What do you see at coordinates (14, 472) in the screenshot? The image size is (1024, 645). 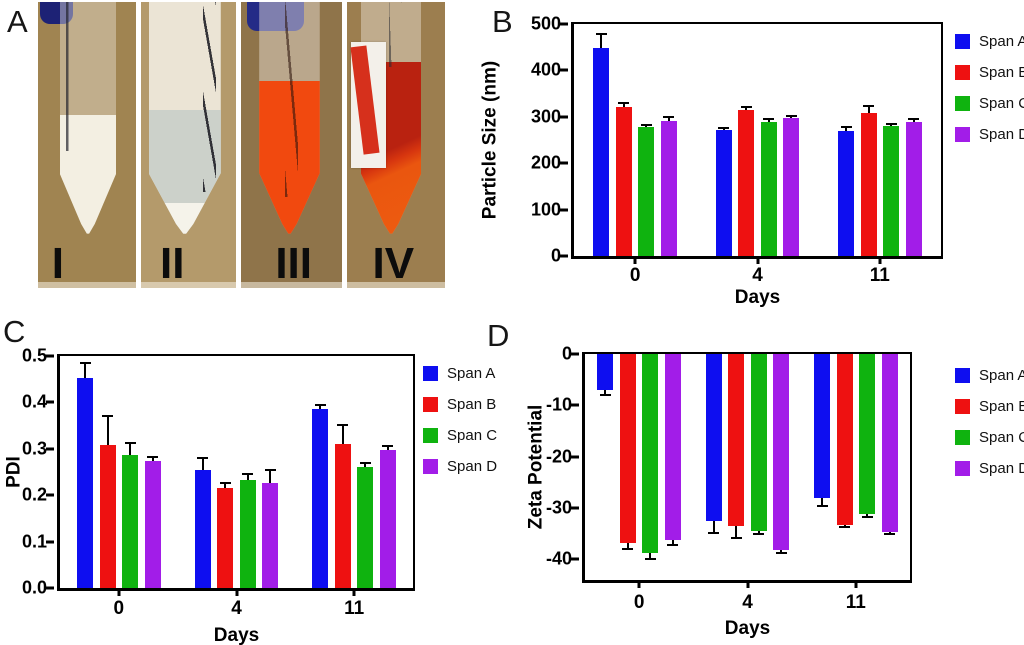 I see `y-axis-title: PDI` at bounding box center [14, 472].